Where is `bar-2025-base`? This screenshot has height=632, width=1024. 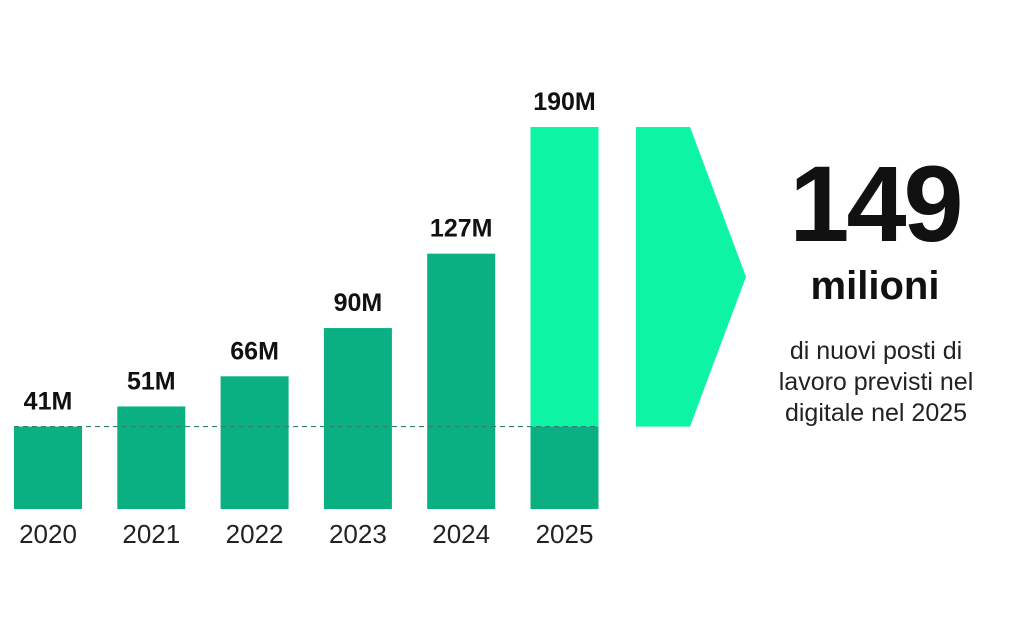 bar-2025-base is located at coordinates (564, 467).